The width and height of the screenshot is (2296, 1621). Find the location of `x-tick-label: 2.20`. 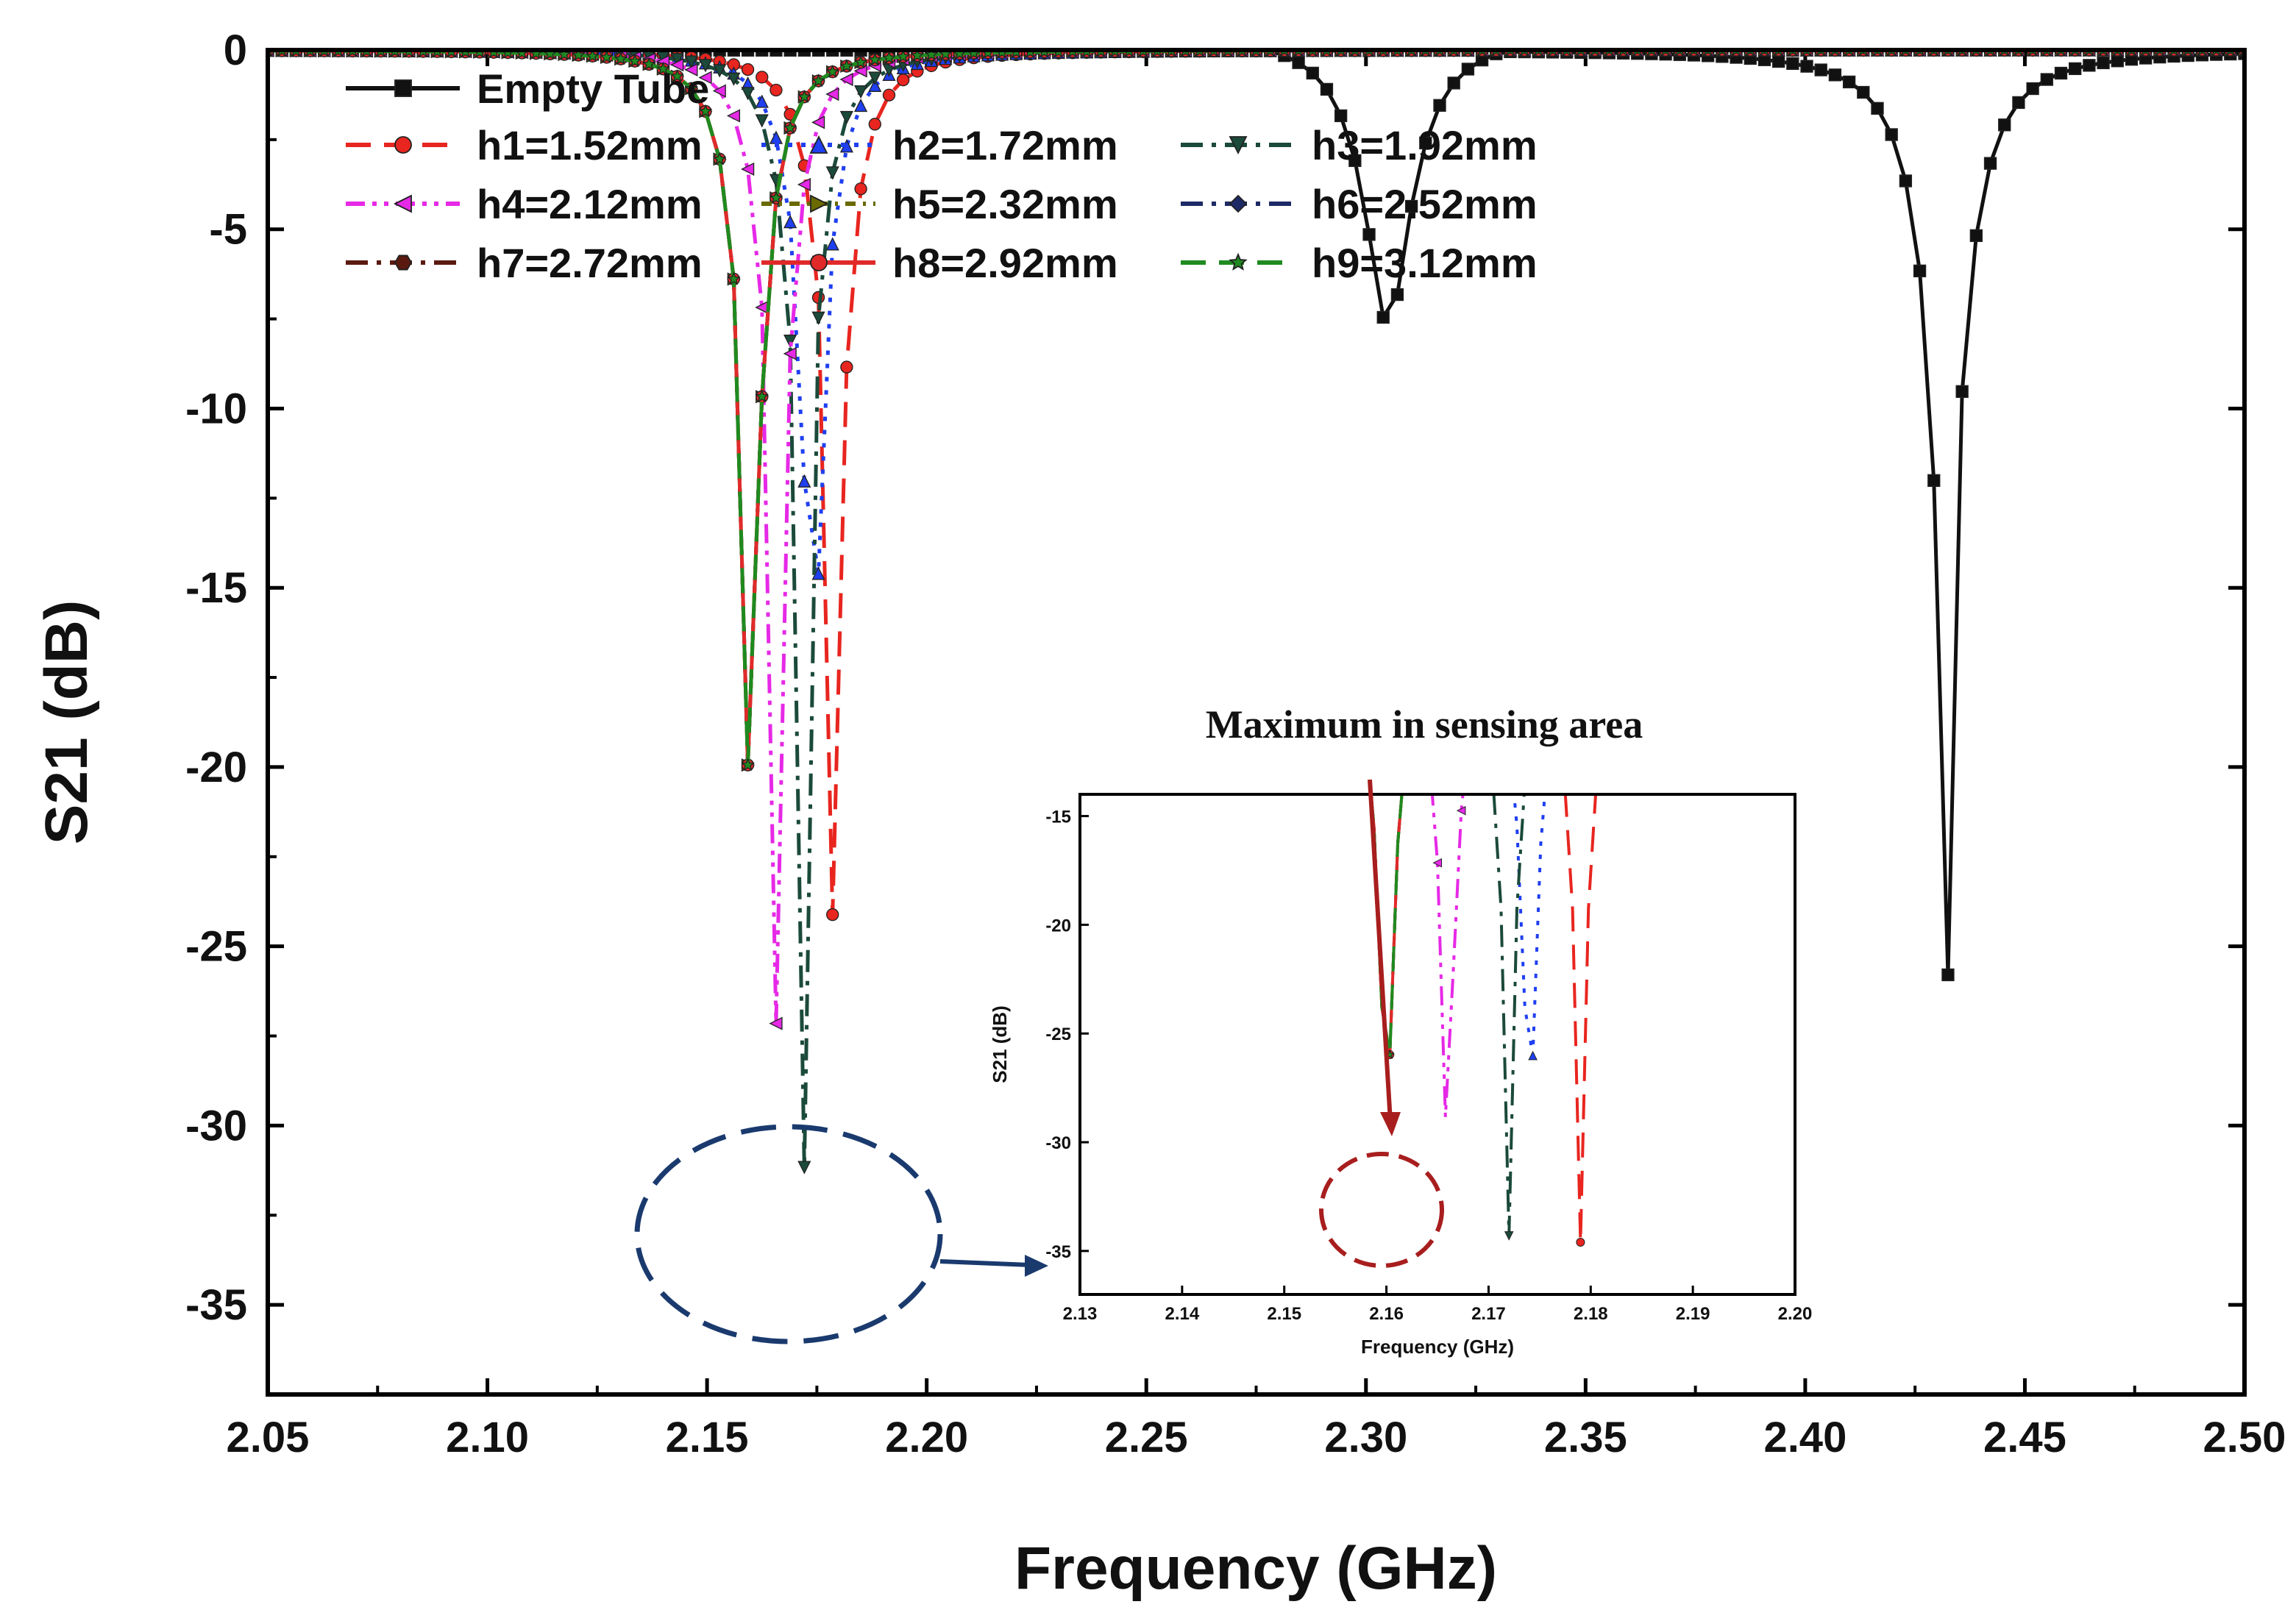

x-tick-label: 2.20 is located at coordinates (926, 1437).